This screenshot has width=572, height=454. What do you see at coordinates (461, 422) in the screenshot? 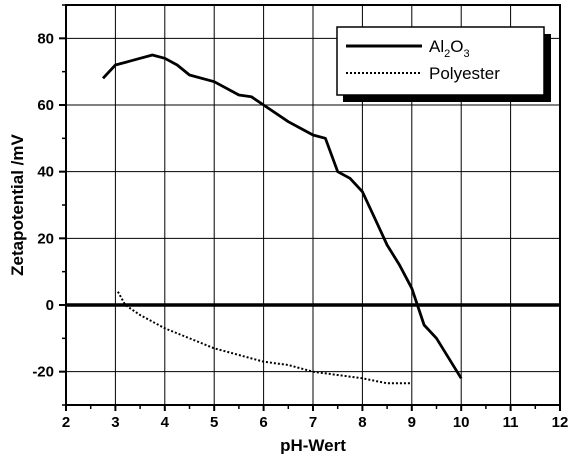
I see `x-tick-label: 10` at bounding box center [461, 422].